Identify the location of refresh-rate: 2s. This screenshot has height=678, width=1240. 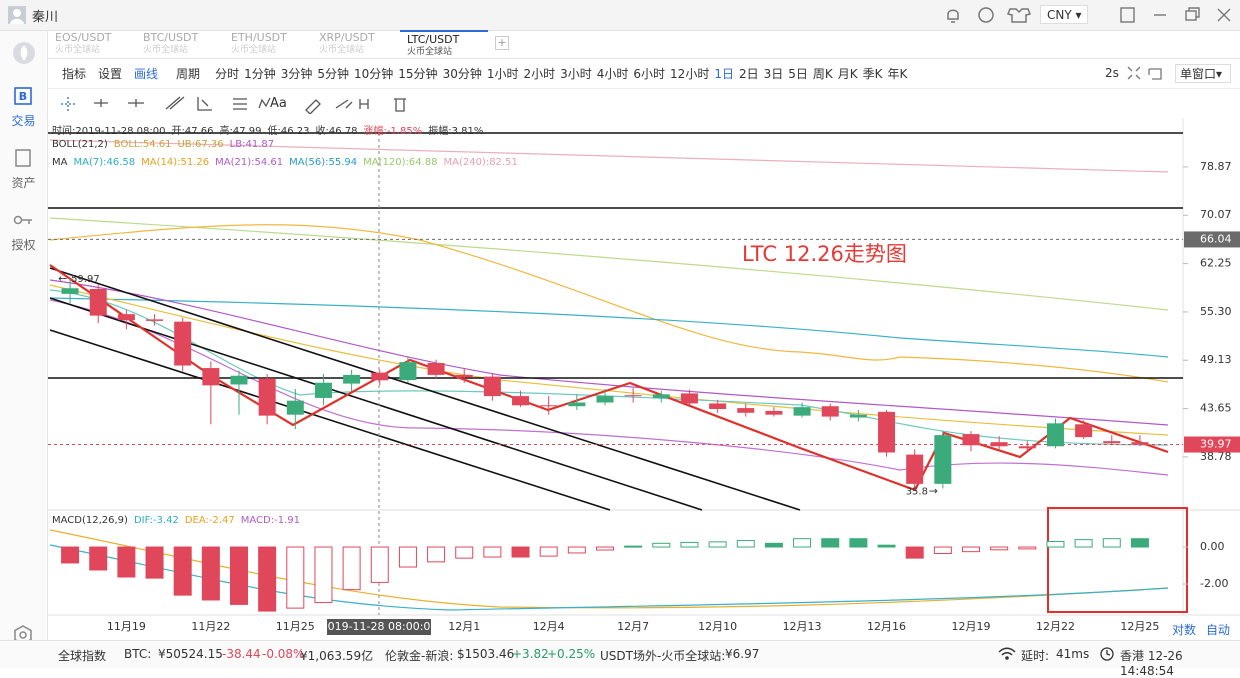
(1112, 73).